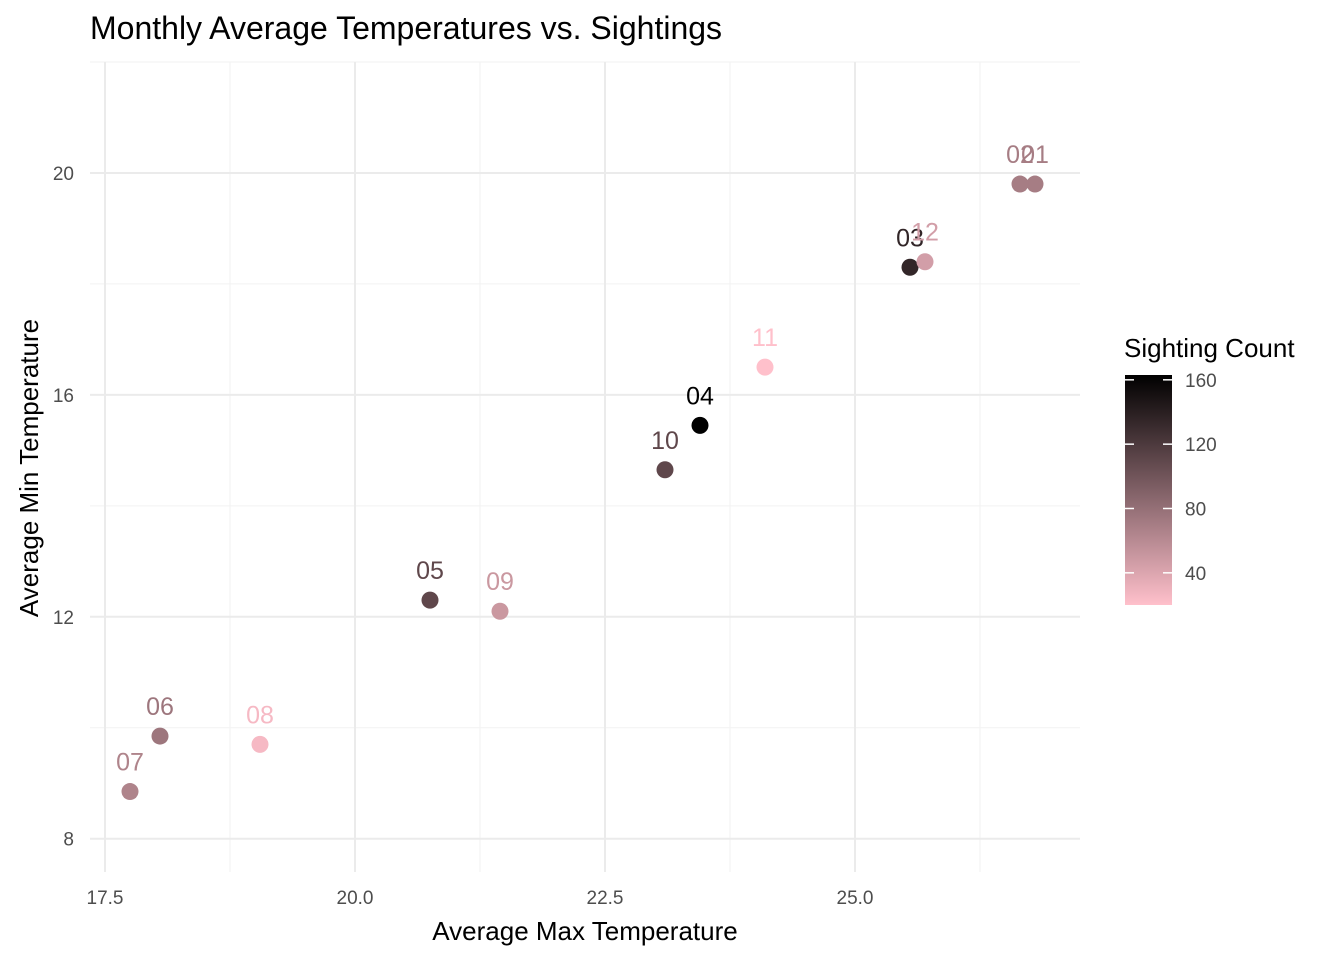 This screenshot has height=960, width=1344. I want to click on point-label-08: 08, so click(260, 715).